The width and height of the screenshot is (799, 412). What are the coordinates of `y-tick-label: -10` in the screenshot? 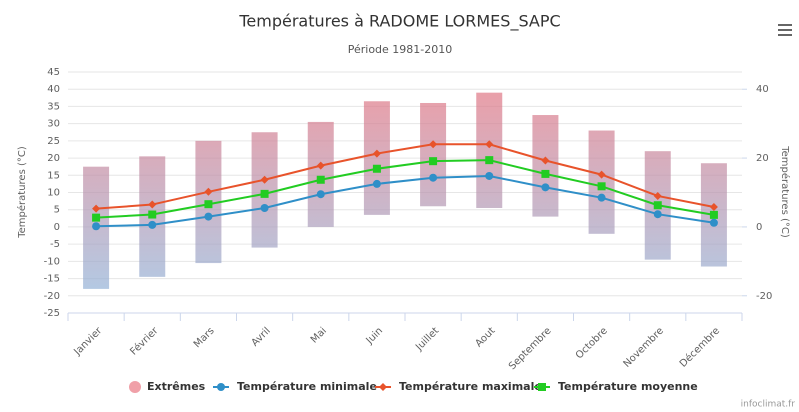 It's located at (52, 261).